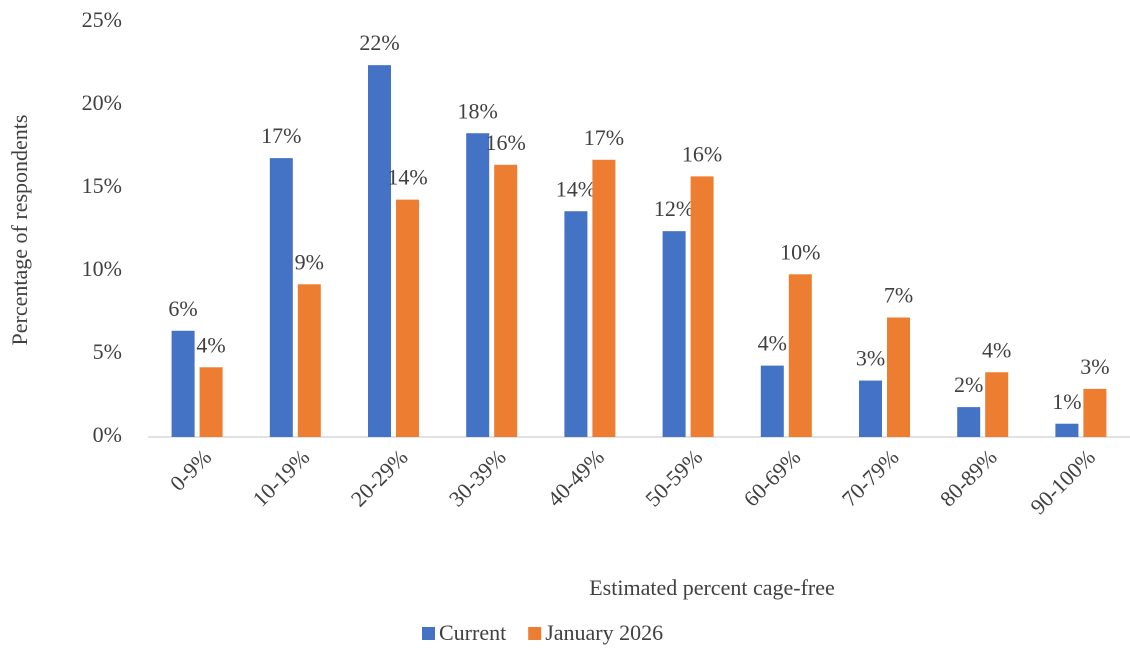  What do you see at coordinates (870, 477) in the screenshot?
I see `x-tick-label: 70-79%` at bounding box center [870, 477].